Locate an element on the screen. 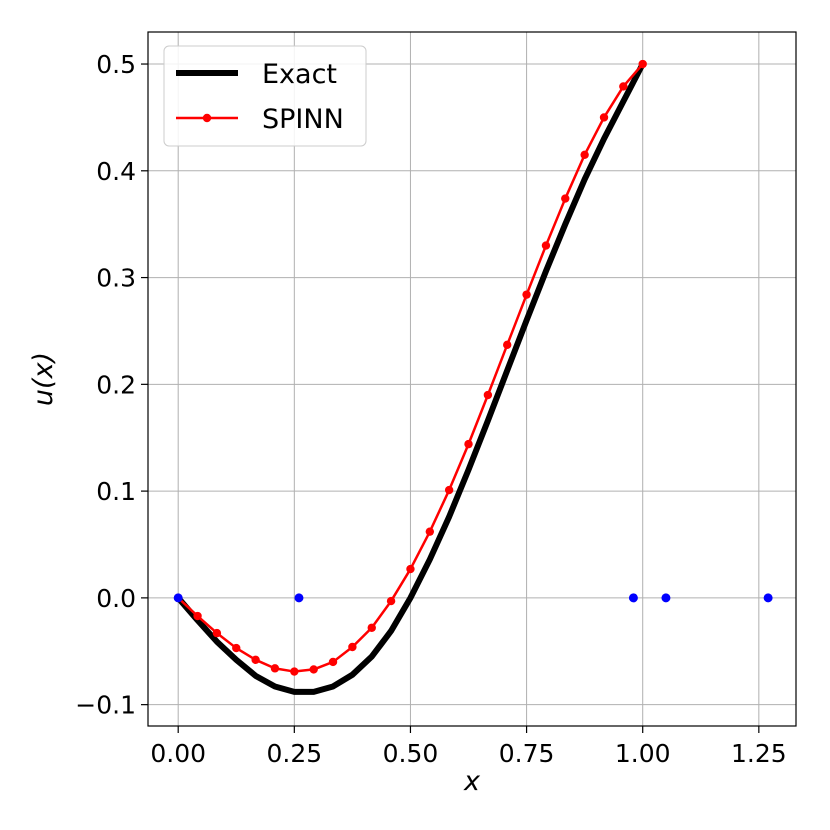 The image size is (830, 830). y-tick-label: 0.0 is located at coordinates (116, 598).